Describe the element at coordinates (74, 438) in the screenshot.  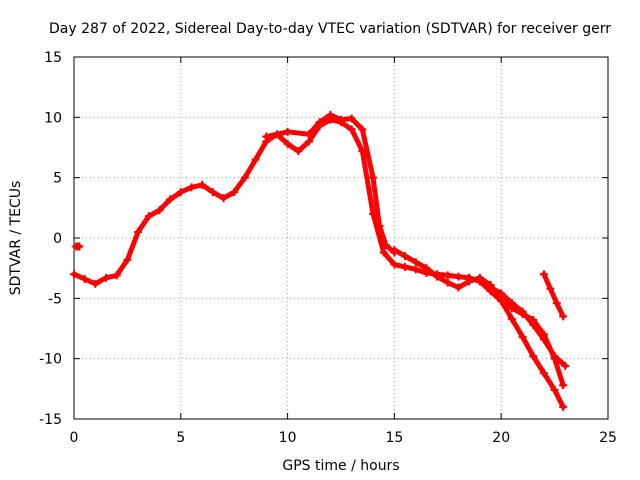
I see `x-tick-label: 0` at that location.